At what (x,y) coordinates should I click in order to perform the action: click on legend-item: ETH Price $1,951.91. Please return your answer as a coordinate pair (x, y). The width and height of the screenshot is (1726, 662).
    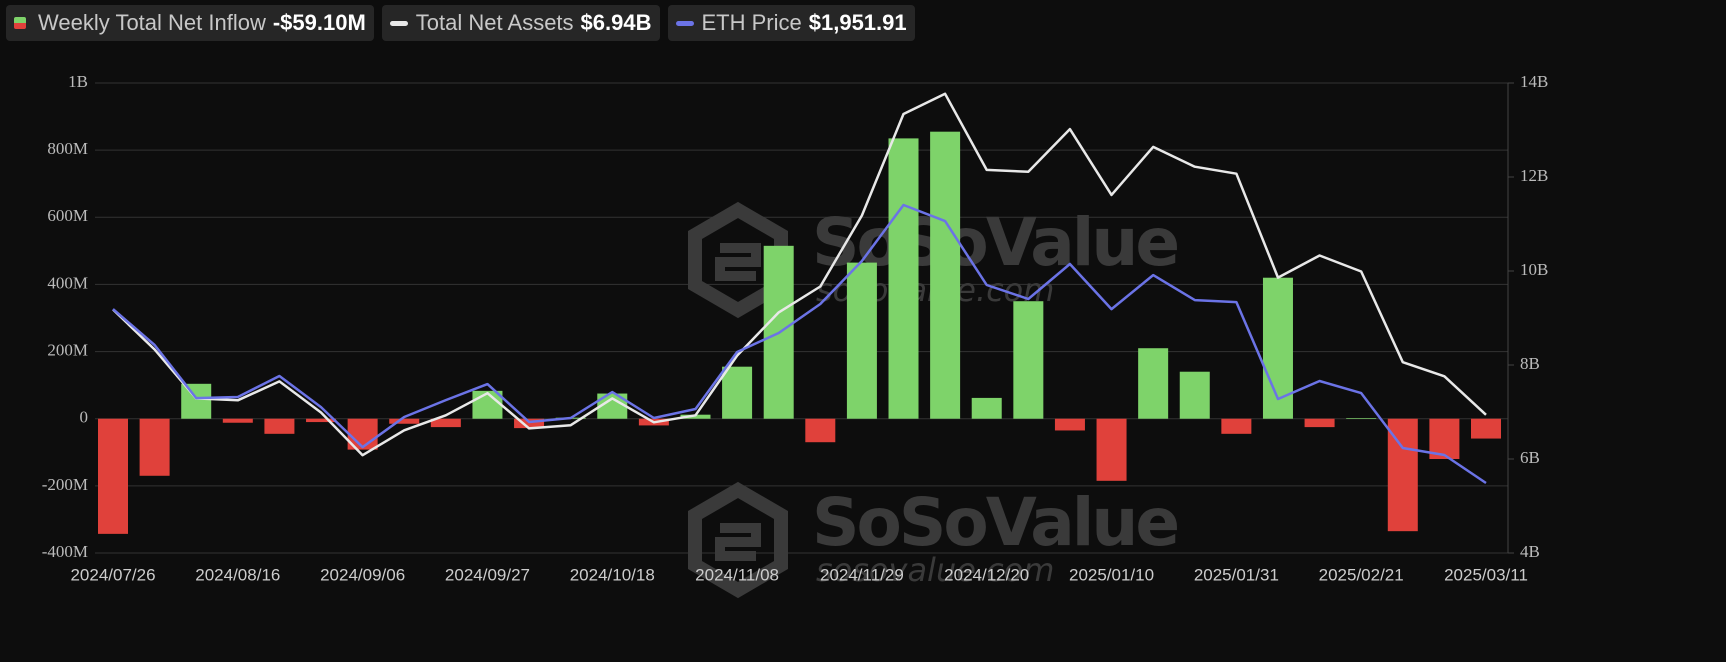
    Looking at the image, I should click on (791, 23).